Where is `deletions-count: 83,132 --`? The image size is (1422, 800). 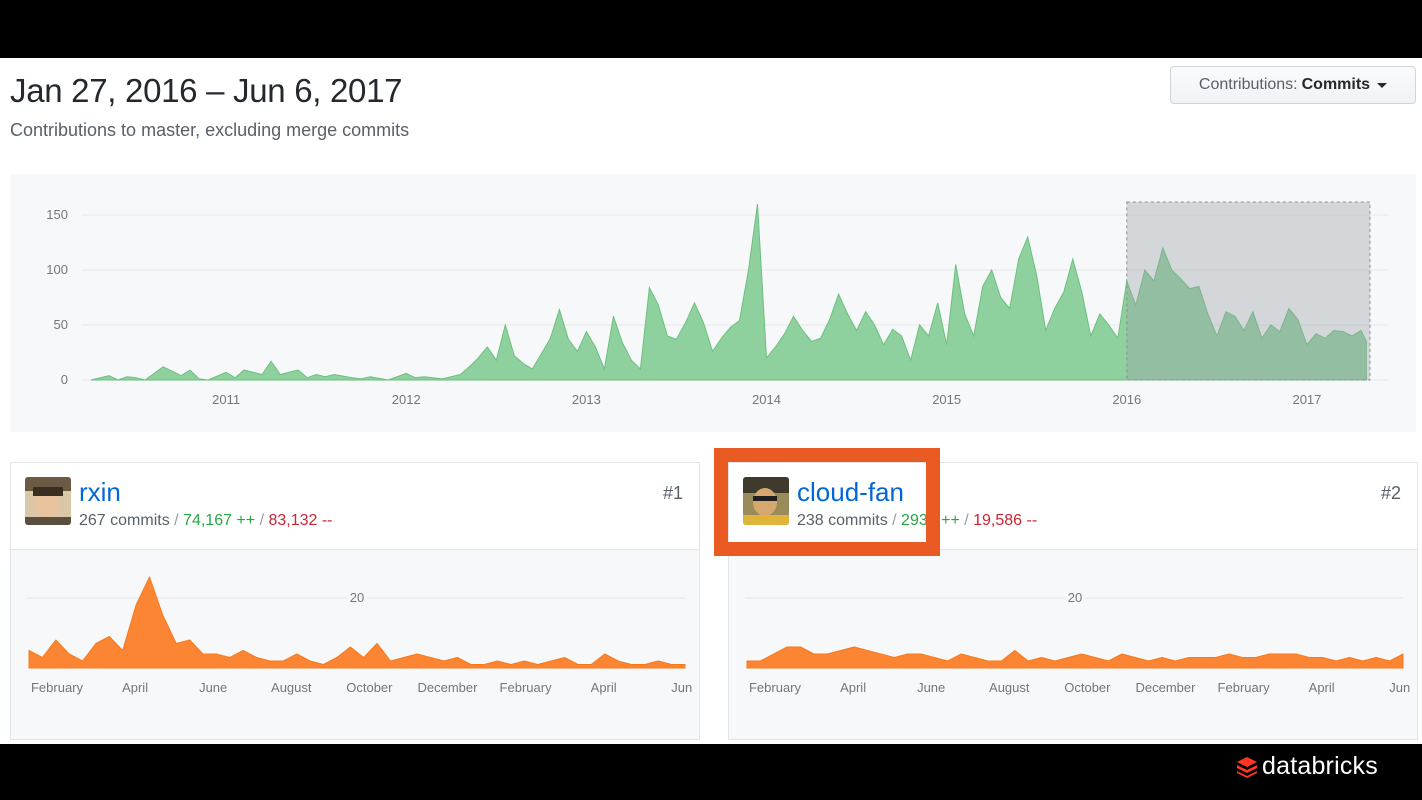
deletions-count: 83,132 -- is located at coordinates (300, 520).